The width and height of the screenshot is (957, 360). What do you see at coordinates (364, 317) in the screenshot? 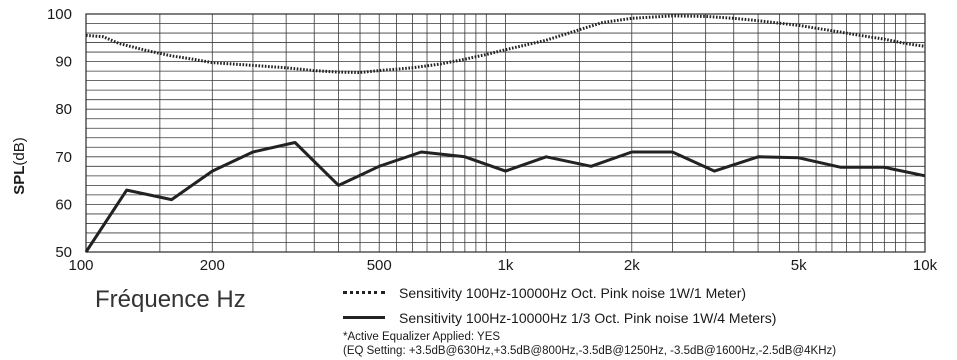
I see `solid-line-swatch` at bounding box center [364, 317].